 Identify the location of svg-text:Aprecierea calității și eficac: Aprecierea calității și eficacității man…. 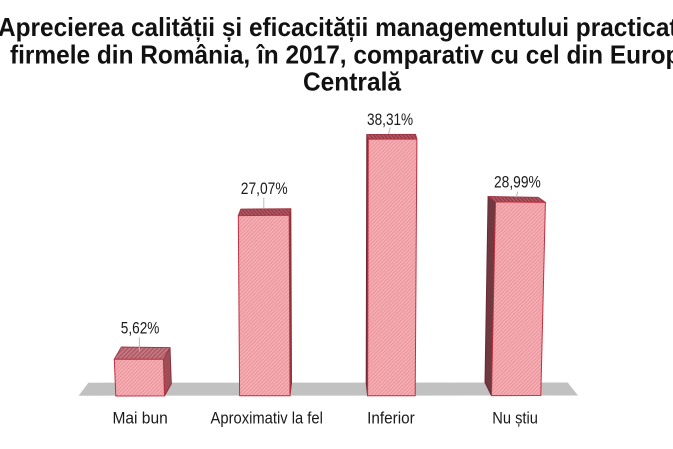
(336, 27).